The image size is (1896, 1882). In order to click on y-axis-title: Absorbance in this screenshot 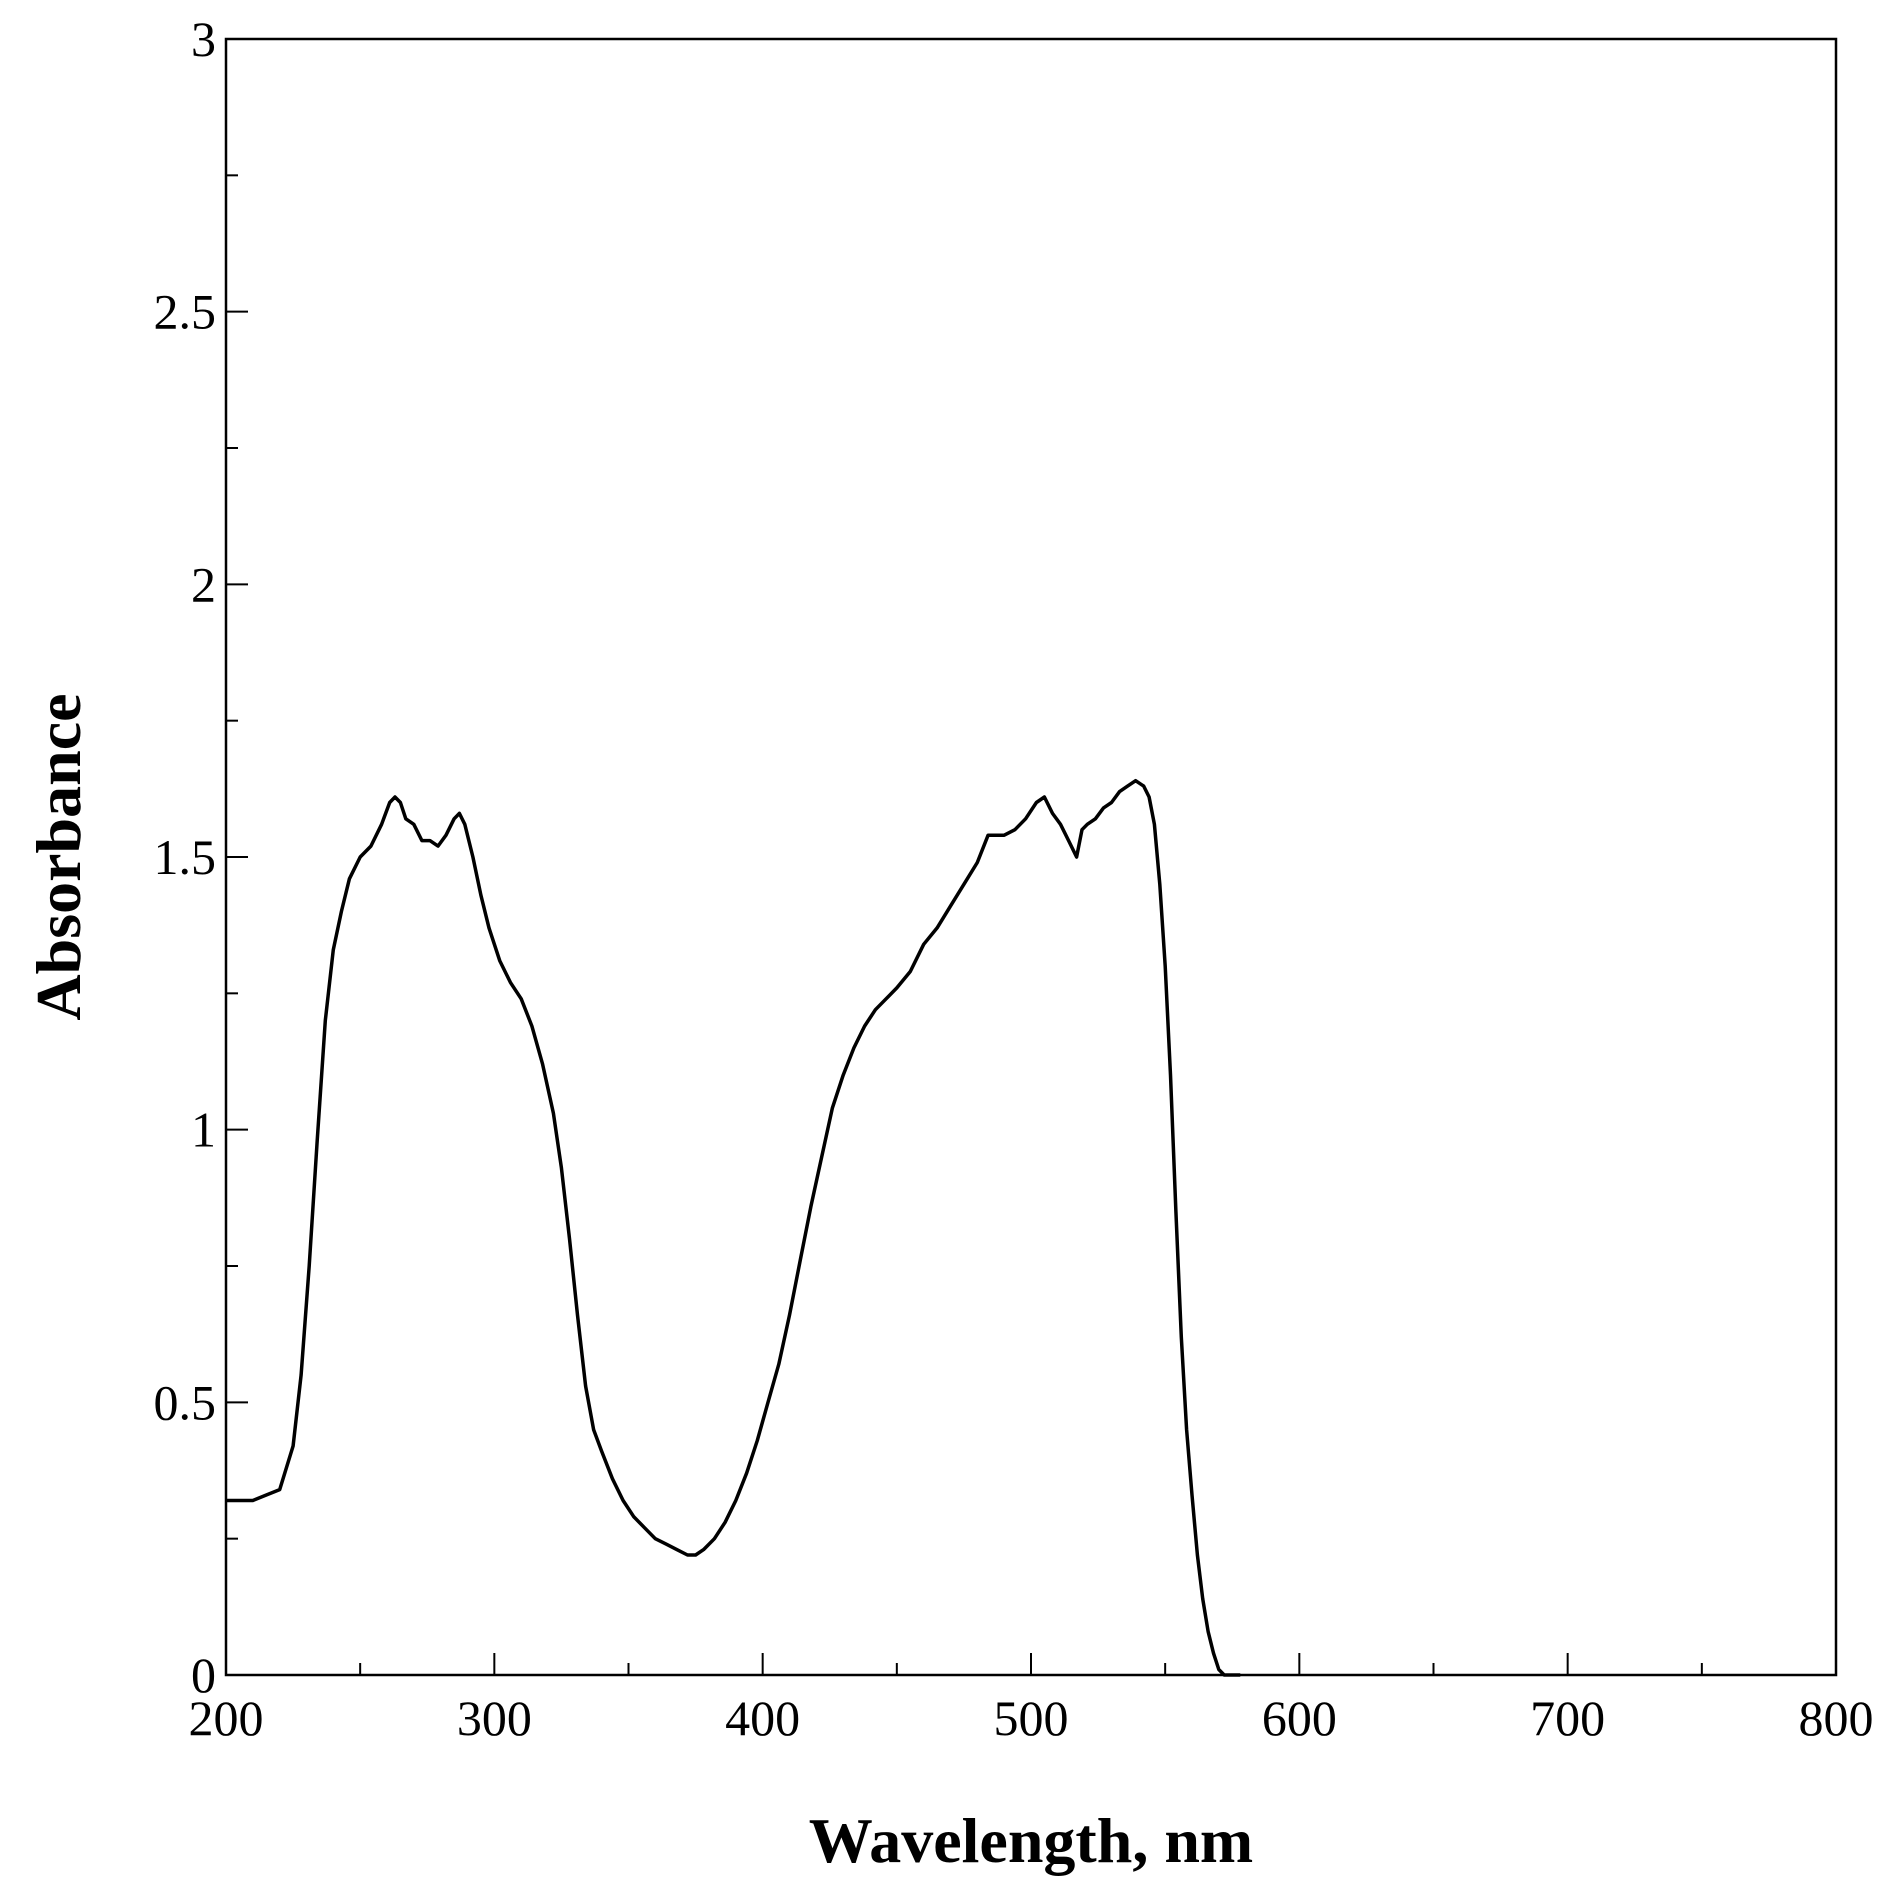, I will do `click(58, 856)`.